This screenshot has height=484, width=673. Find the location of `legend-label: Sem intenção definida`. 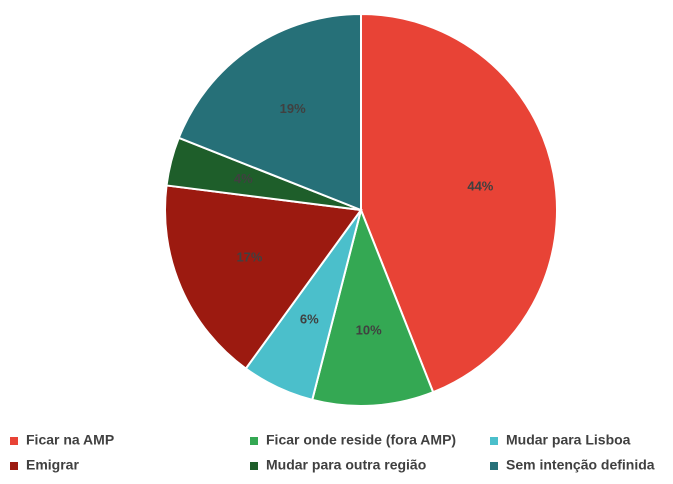

legend-label: Sem intenção definida is located at coordinates (580, 465).